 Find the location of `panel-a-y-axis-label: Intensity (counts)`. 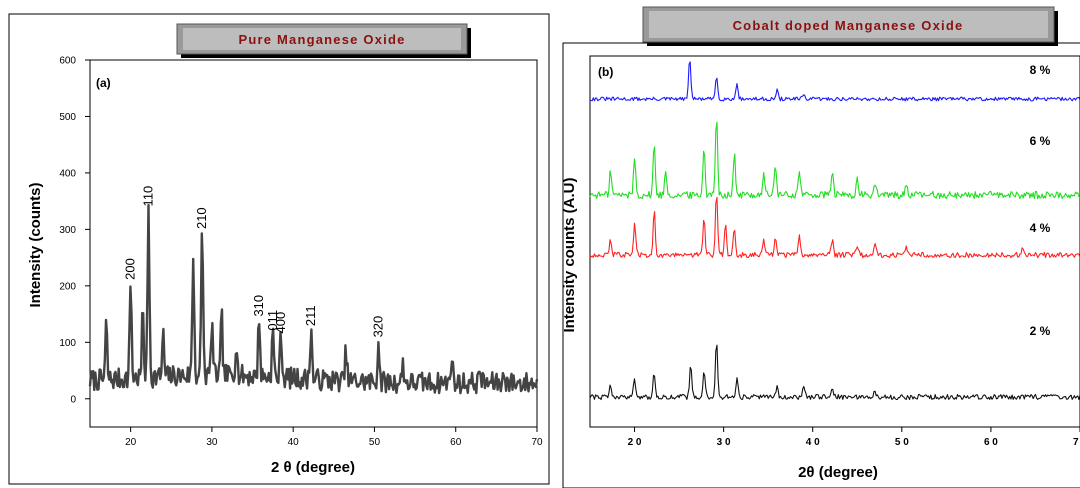

panel-a-y-axis-label: Intensity (counts) is located at coordinates (35, 244).